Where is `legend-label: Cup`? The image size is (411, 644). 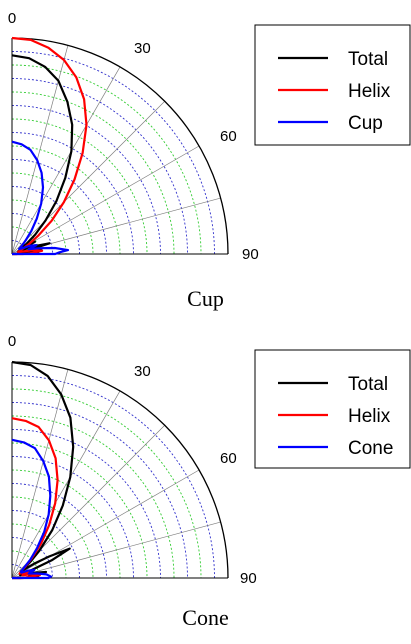 legend-label: Cup is located at coordinates (365, 123).